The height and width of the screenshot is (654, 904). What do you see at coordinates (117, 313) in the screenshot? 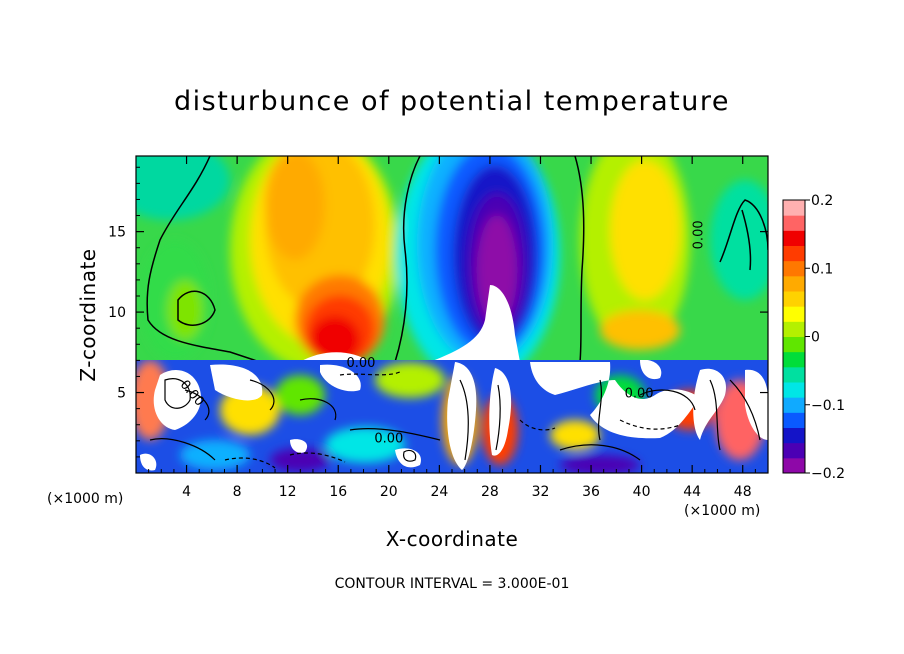
I see `y-tick-label: 10` at bounding box center [117, 313].